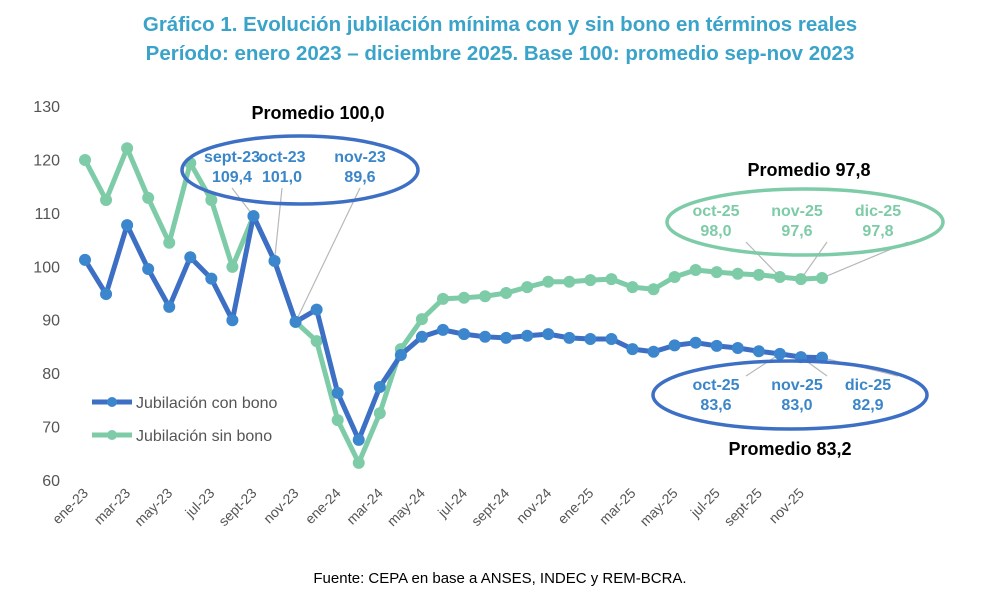 The height and width of the screenshot is (595, 1000). I want to click on x-tick-label: nov-23, so click(281, 506).